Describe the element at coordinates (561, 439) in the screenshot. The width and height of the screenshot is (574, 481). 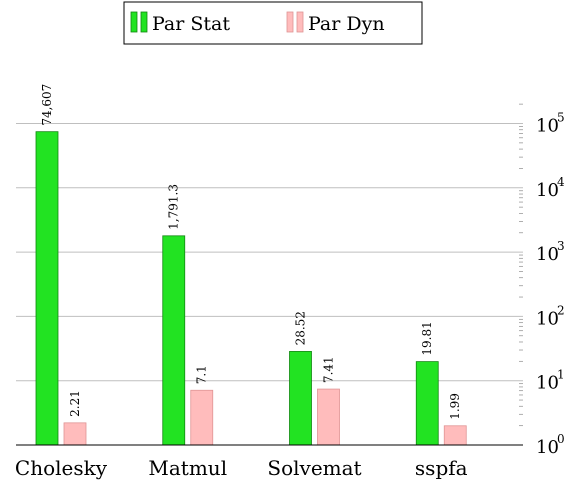
I see `y-tick-exponent: 0` at that location.